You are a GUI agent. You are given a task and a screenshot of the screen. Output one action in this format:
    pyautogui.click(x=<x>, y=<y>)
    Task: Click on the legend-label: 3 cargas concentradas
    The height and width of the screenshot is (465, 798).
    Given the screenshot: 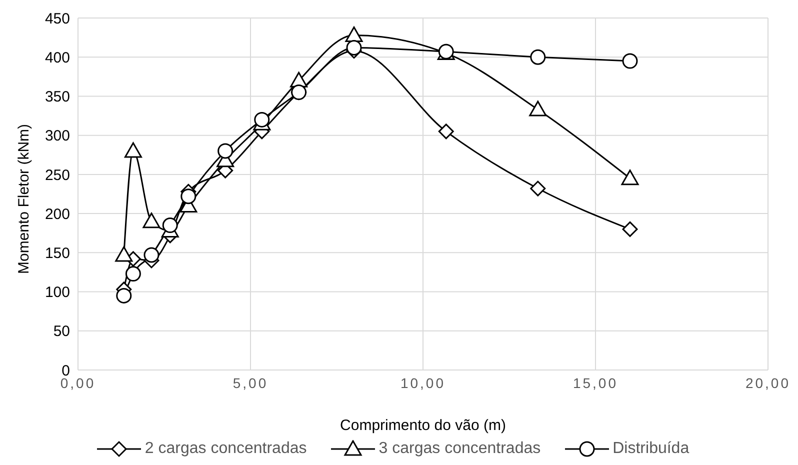 What is the action you would take?
    pyautogui.click(x=459, y=449)
    